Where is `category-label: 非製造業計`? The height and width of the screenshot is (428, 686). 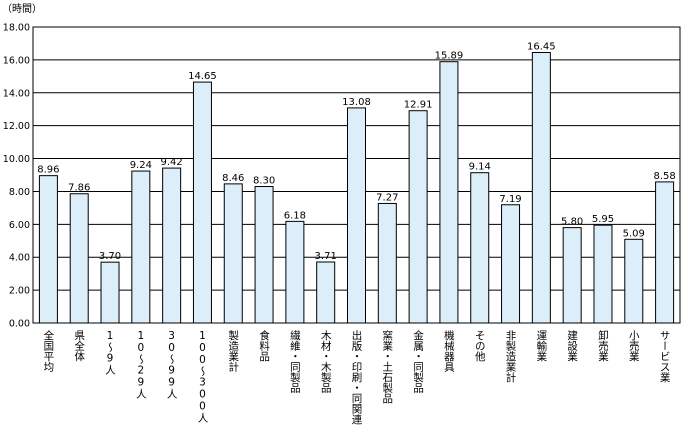
category-label: 非製造業計 is located at coordinates (511, 356).